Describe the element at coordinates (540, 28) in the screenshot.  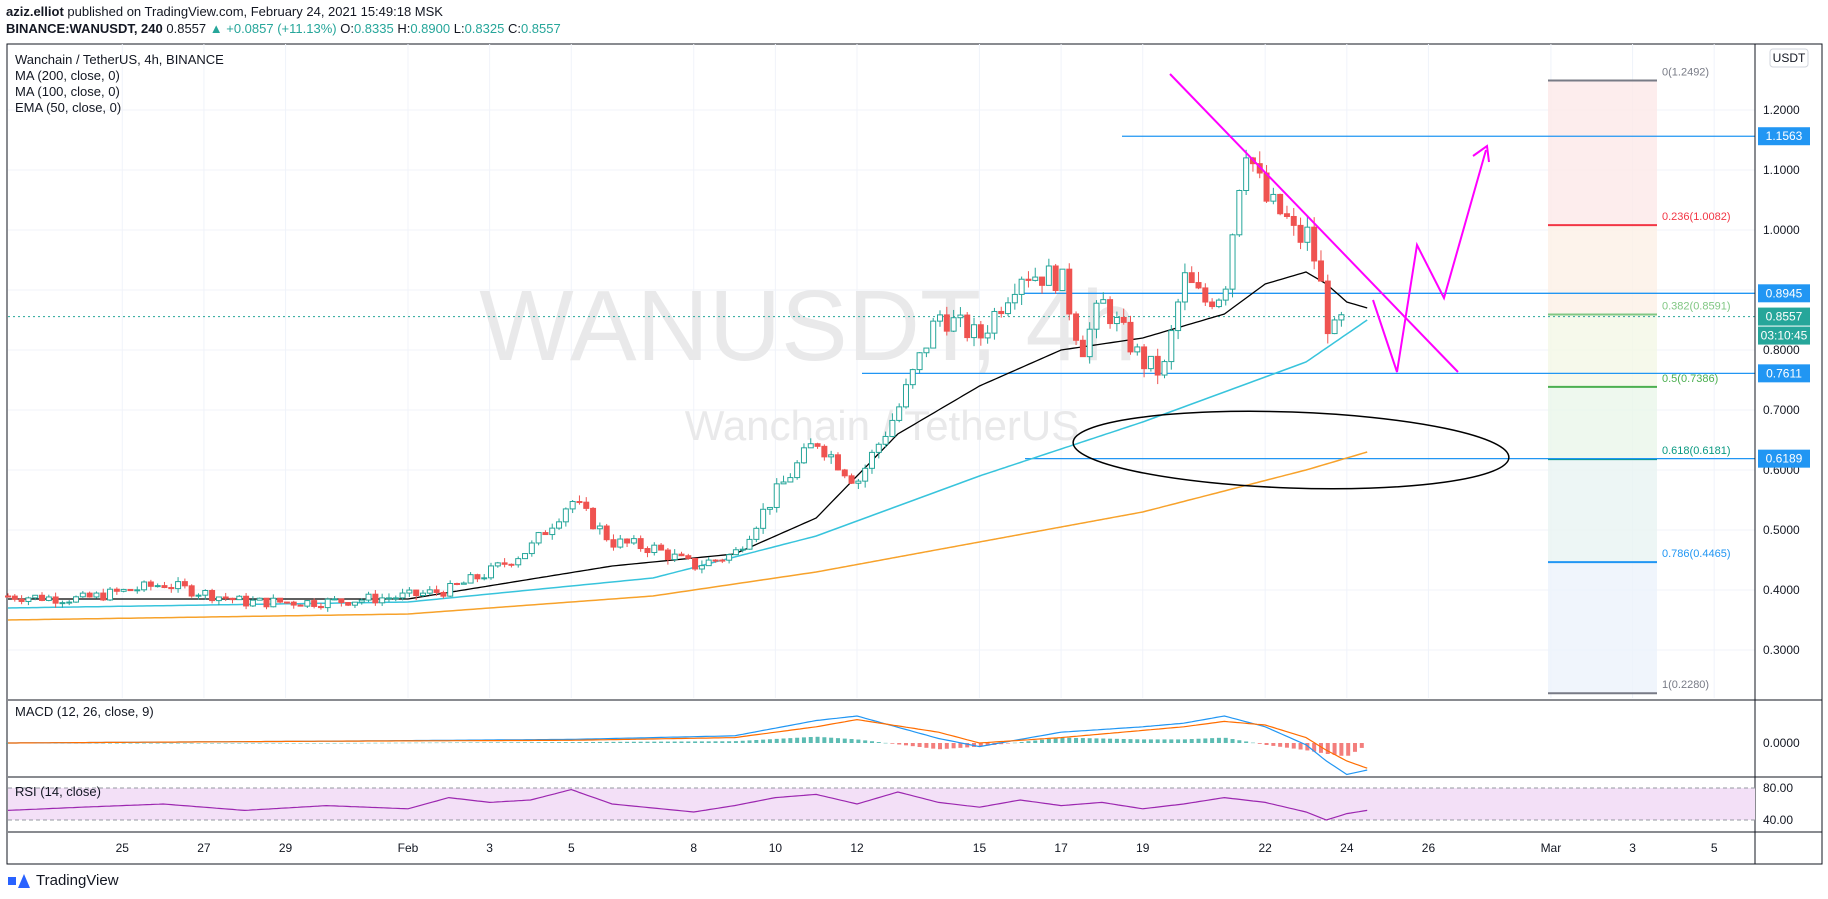
I see `close-value: 0.8557` at that location.